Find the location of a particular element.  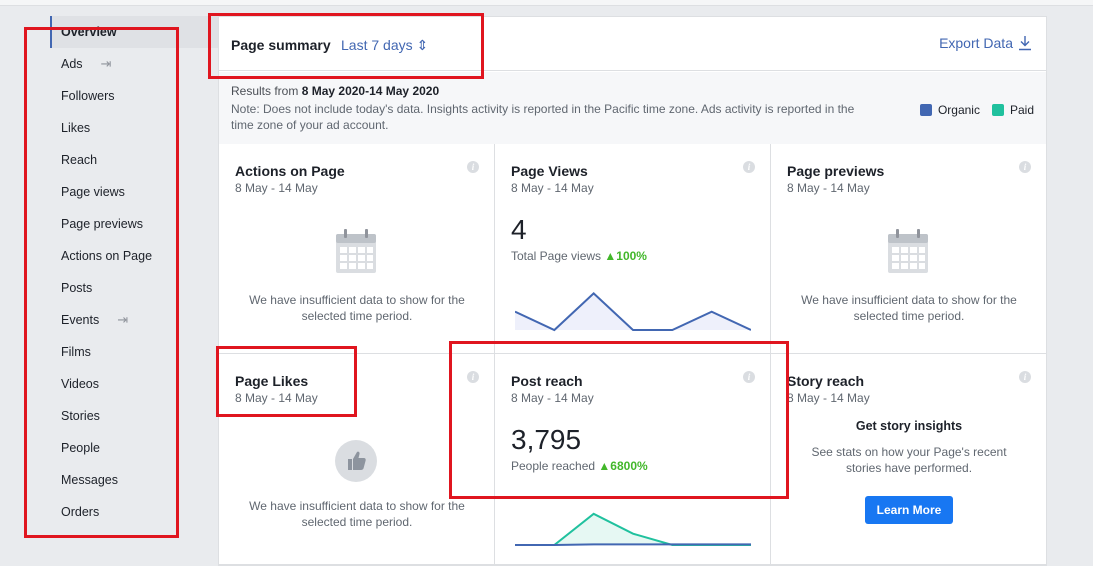

sidebar-item-page-previews: Page previews is located at coordinates (134, 224).